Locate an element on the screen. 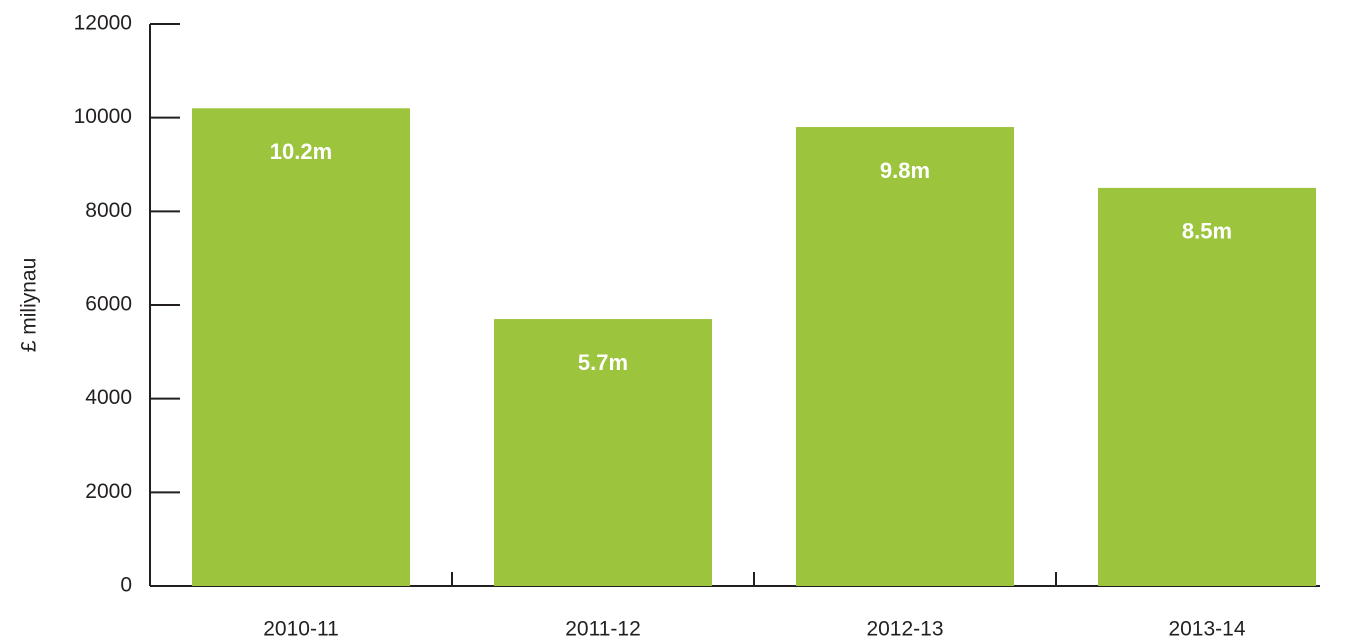  y-tick-label: 8000 is located at coordinates (108, 210).